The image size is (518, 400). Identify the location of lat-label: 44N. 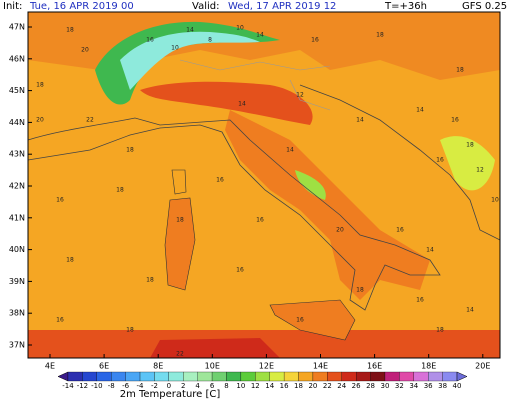
(17, 122).